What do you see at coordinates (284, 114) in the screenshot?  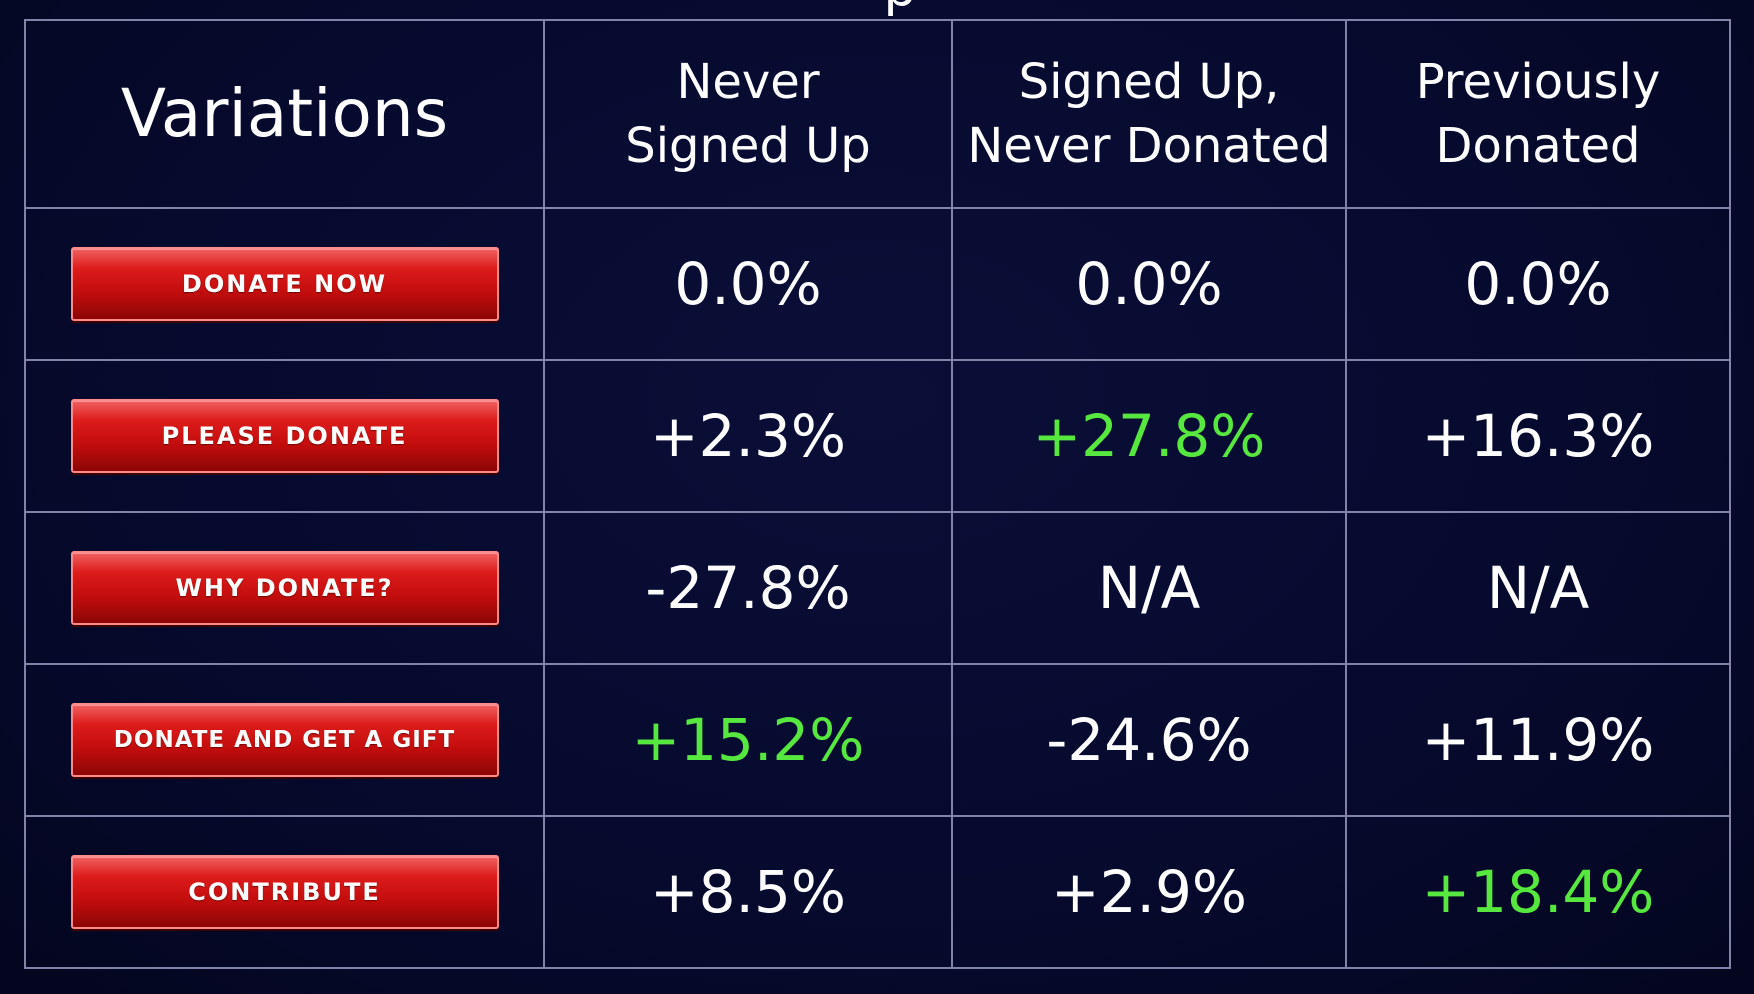 I see `header-variations: Variations` at bounding box center [284, 114].